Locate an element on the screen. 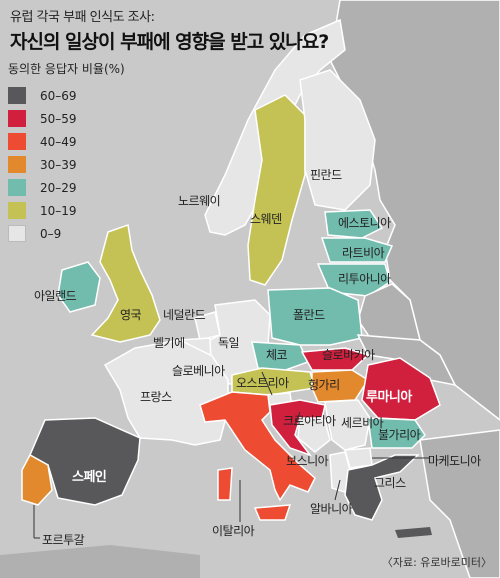 The image size is (500, 578). country-slovakia is located at coordinates (335, 359).